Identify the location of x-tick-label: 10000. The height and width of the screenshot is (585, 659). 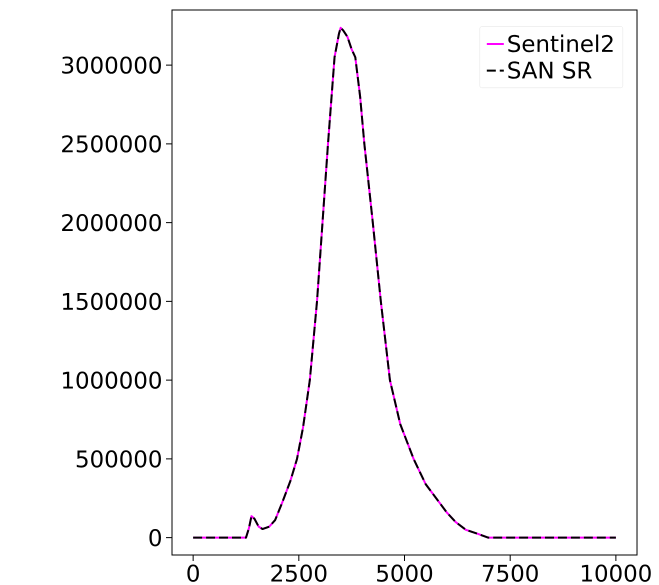
(616, 573).